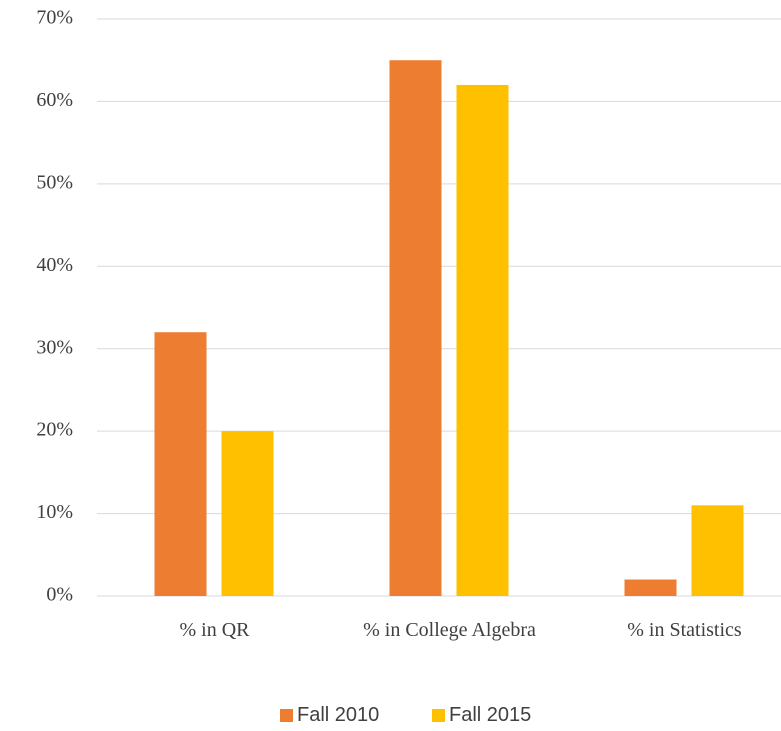  What do you see at coordinates (54, 347) in the screenshot?
I see `y-tick-label: 30%` at bounding box center [54, 347].